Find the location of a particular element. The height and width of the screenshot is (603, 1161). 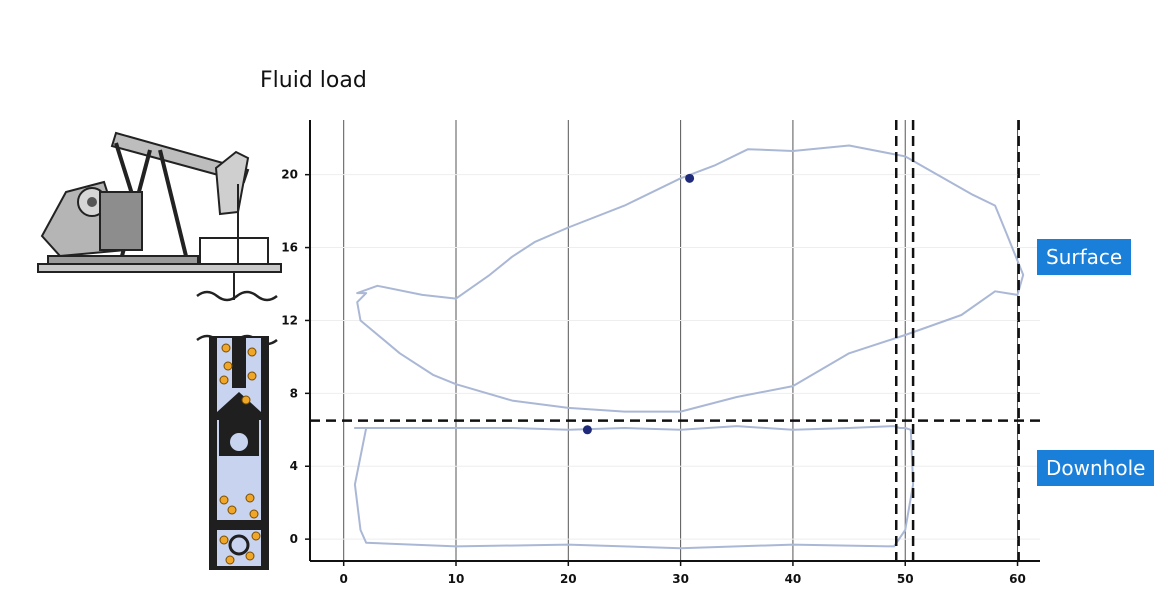

surface-label: Surface is located at coordinates (1084, 257).